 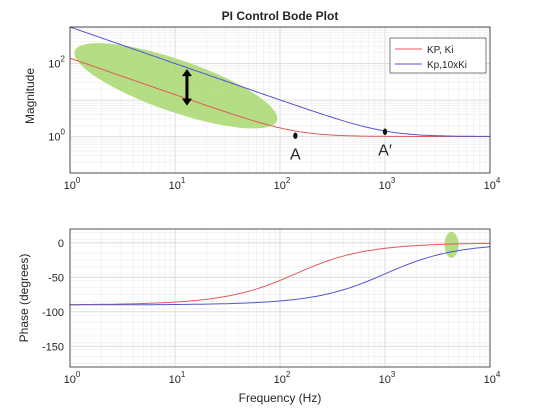 I want to click on legend: KP, Ki Kp,10xKi, so click(x=438, y=55).